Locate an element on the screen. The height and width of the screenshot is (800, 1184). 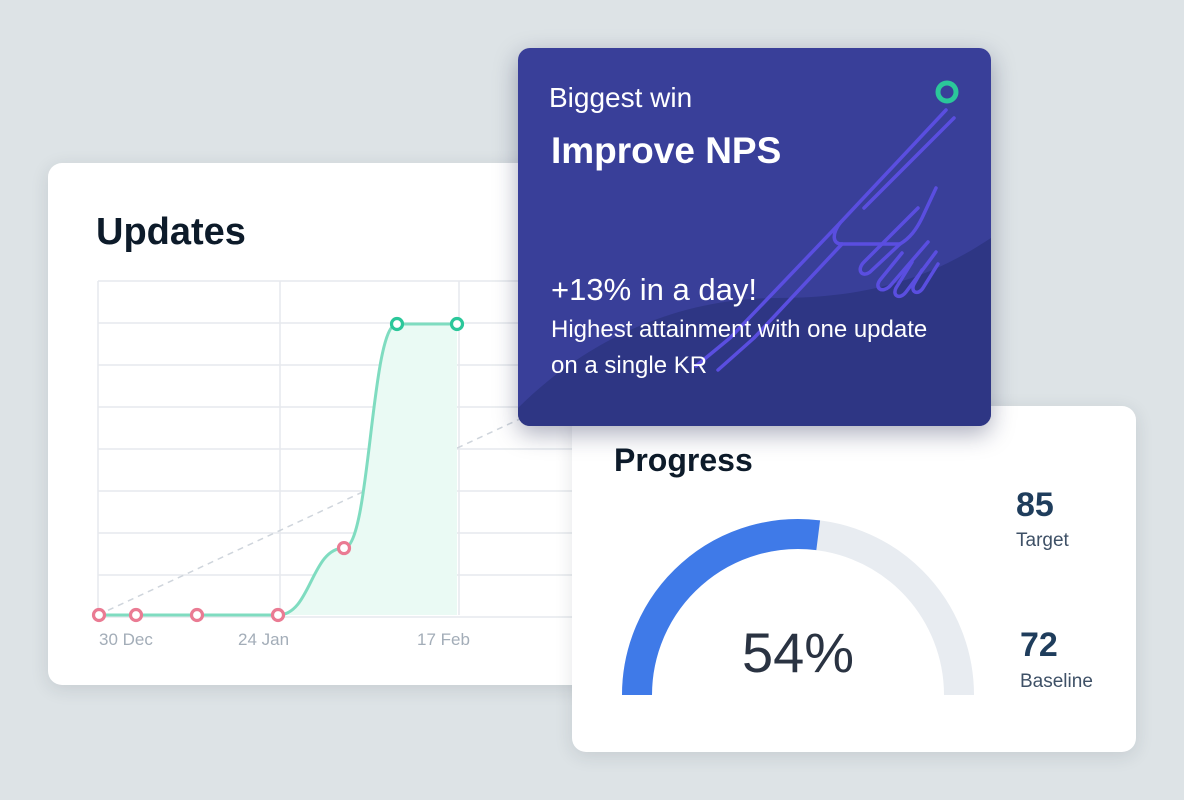
x-tick-label: 24 Jan is located at coordinates (263, 639).